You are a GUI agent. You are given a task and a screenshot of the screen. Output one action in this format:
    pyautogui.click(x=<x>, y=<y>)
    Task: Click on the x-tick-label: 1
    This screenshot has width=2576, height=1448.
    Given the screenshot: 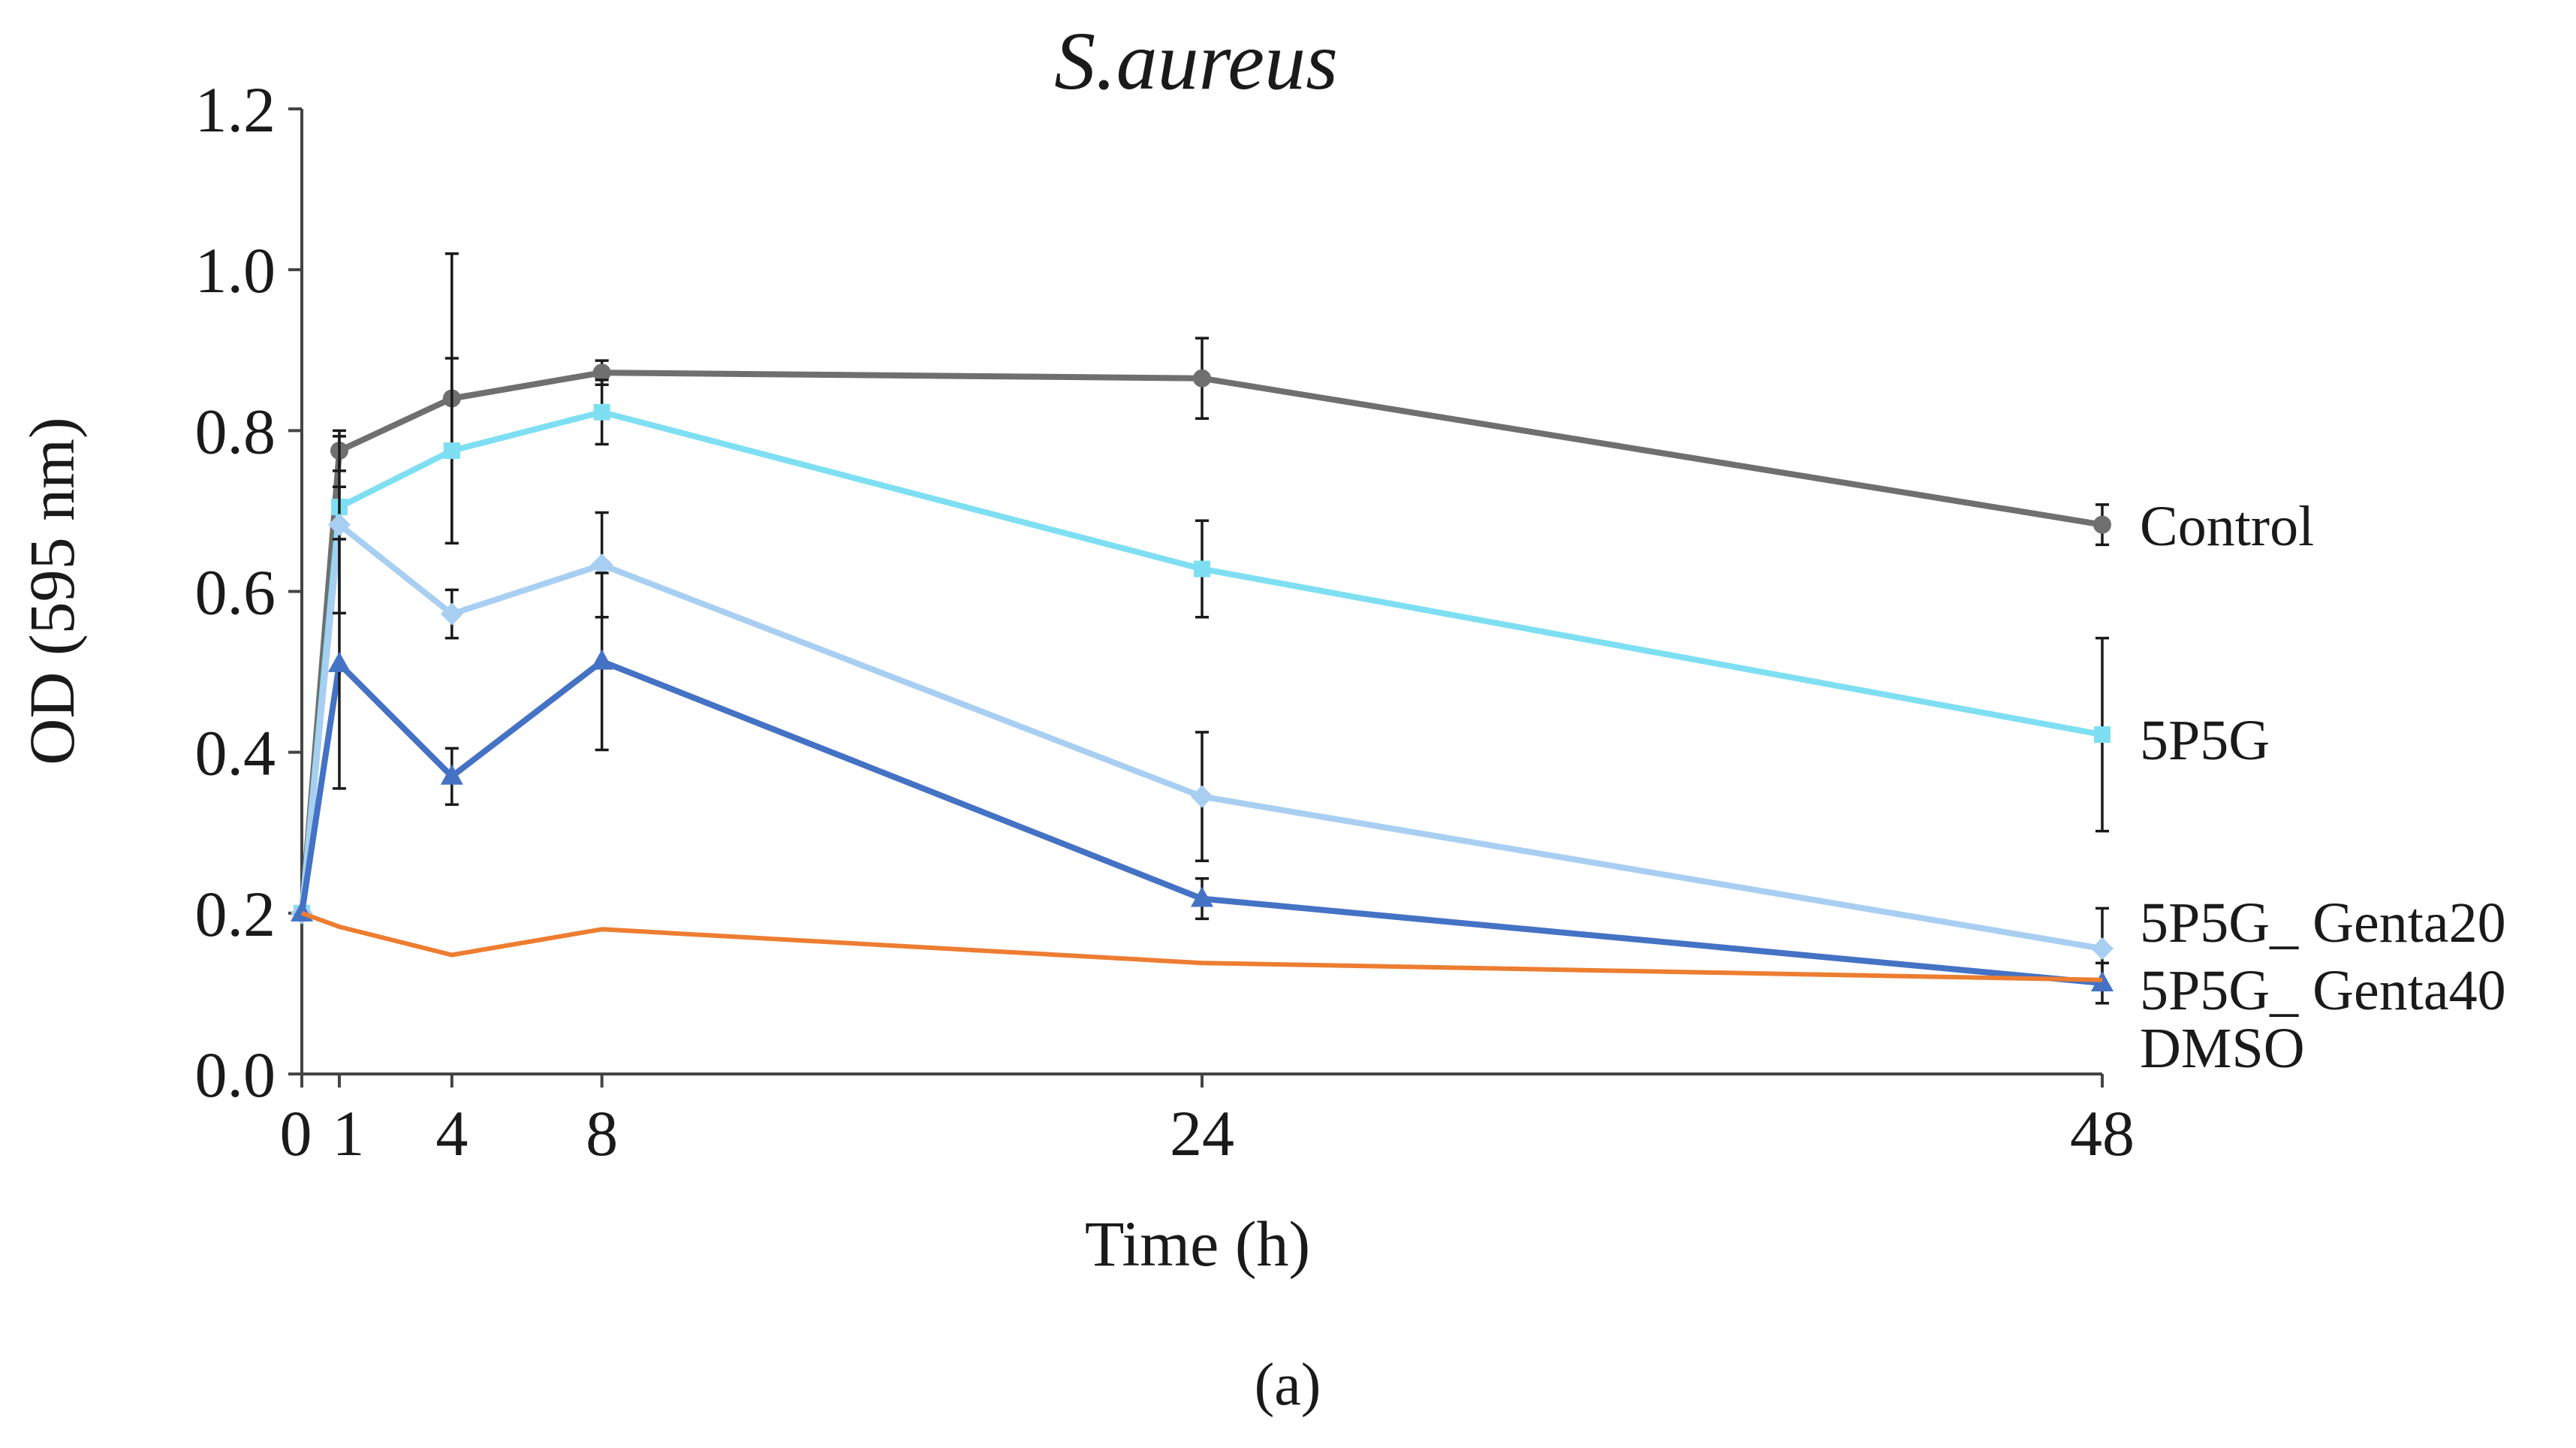 What is the action you would take?
    pyautogui.click(x=348, y=1133)
    